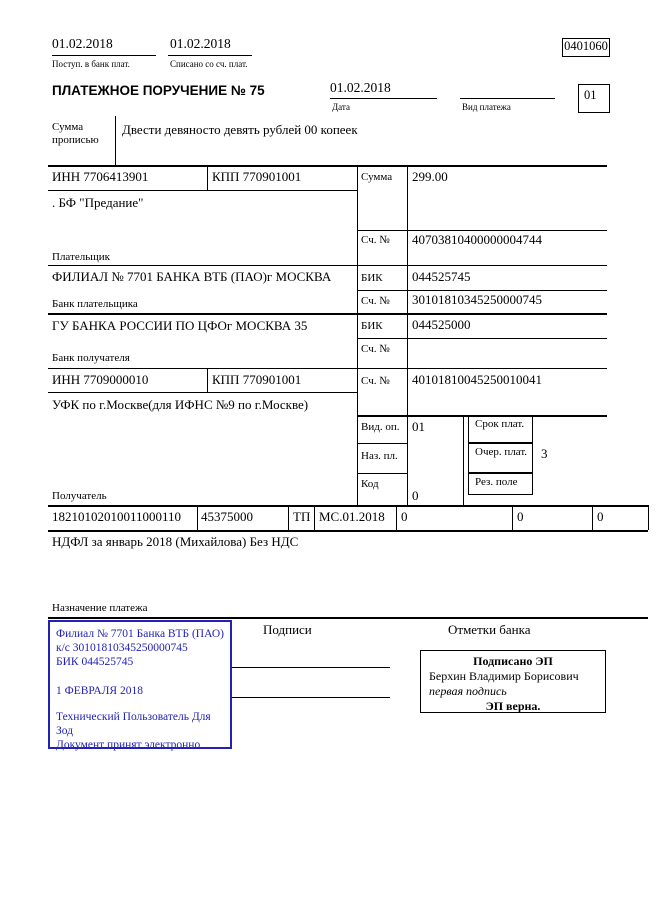  I want to click on payer-inn: ИНН 7706413901, so click(100, 176).